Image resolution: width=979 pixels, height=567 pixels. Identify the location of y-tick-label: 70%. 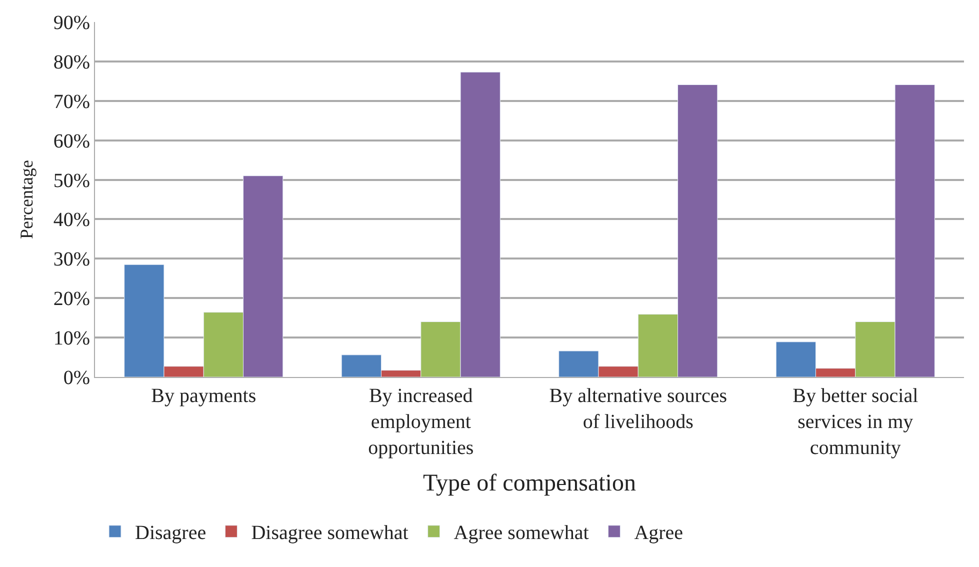
(71, 101).